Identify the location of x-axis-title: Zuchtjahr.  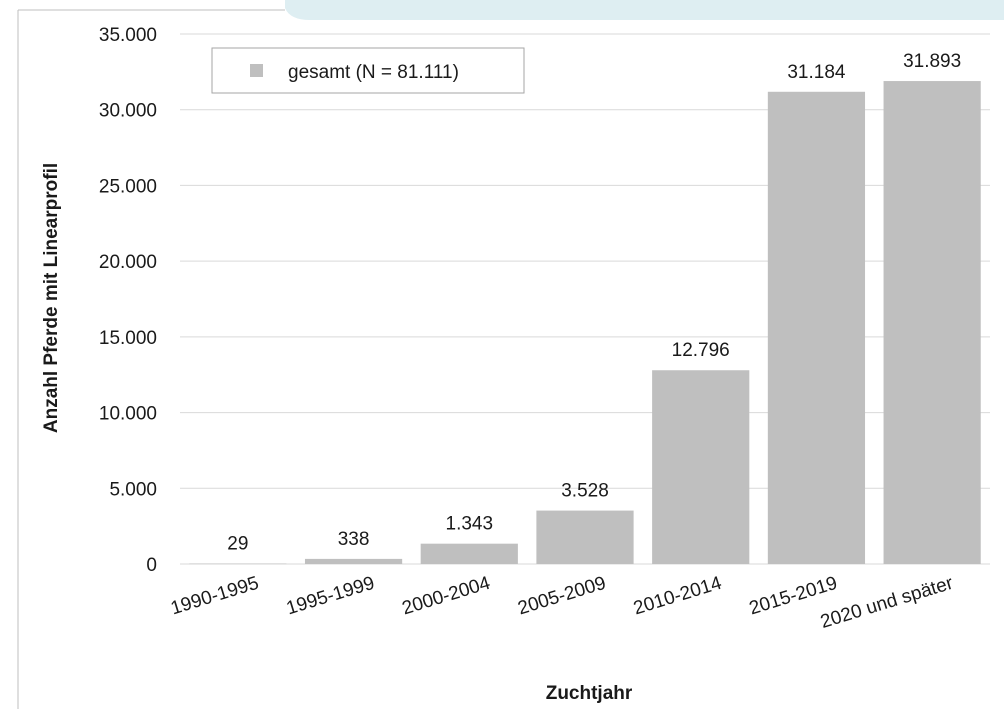
(589, 693).